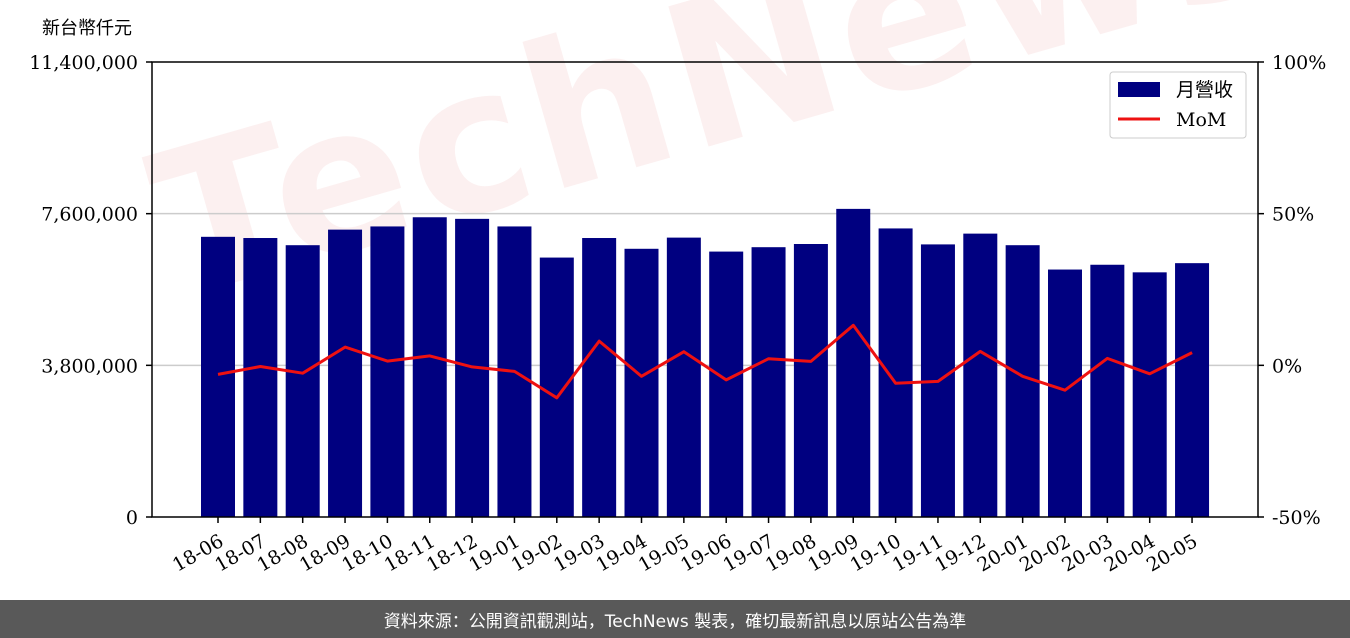 The image size is (1350, 638). Describe the element at coordinates (89, 215) in the screenshot. I see `y-left-tick-label: 7,600,000` at that location.